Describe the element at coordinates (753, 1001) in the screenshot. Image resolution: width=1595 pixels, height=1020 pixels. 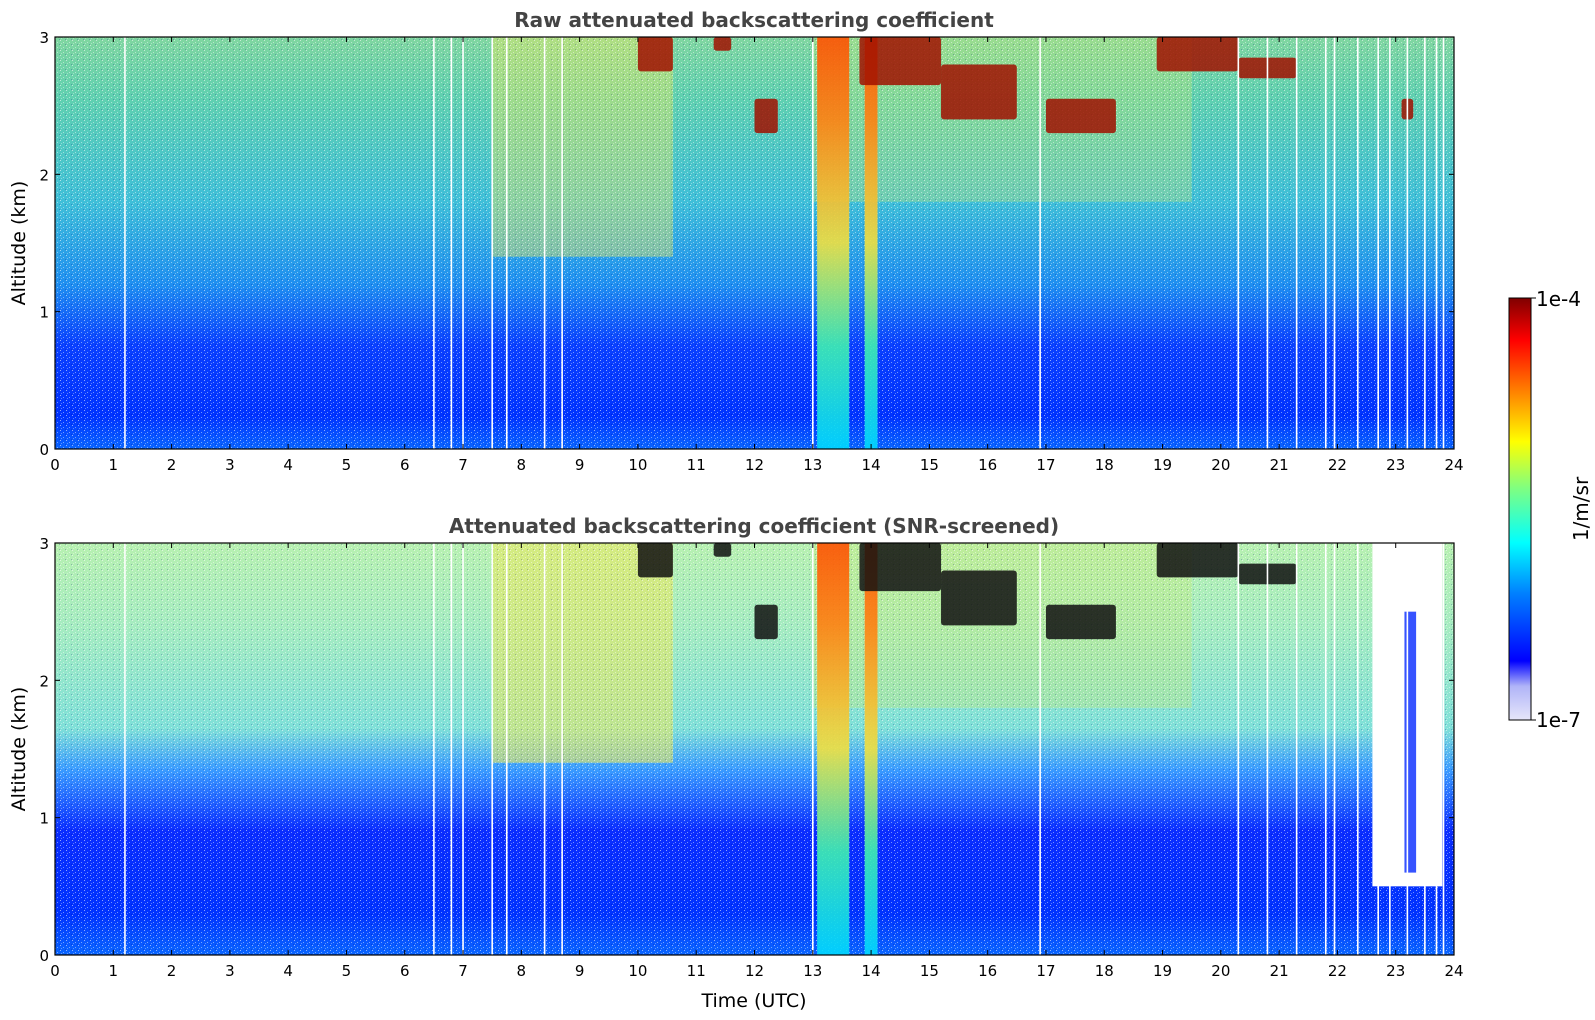
I see `x-axis-label: Time (UTC)` at that location.